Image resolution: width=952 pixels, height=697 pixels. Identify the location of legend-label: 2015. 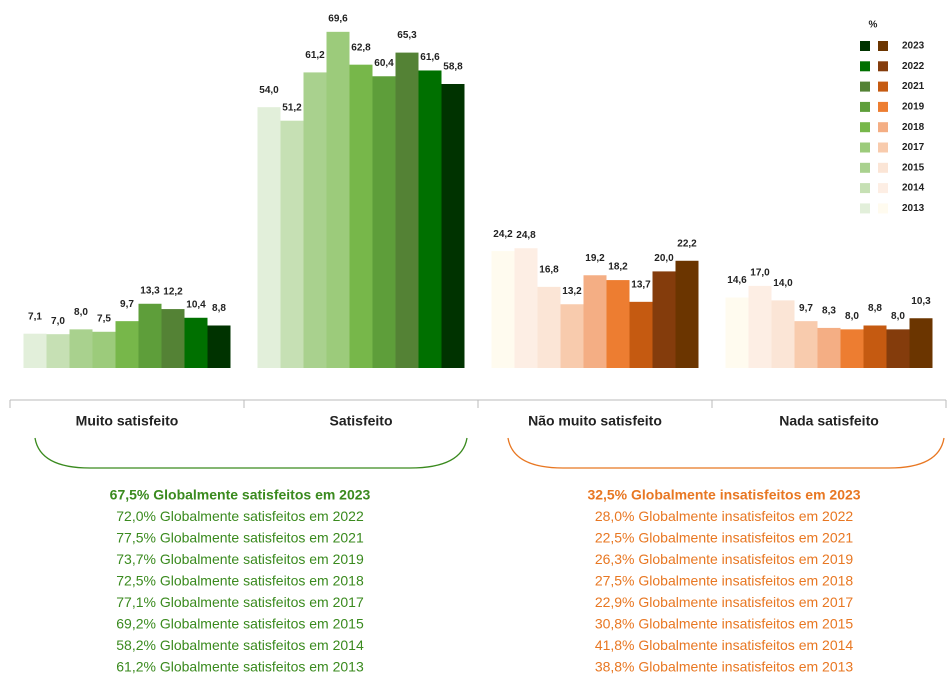
(913, 167).